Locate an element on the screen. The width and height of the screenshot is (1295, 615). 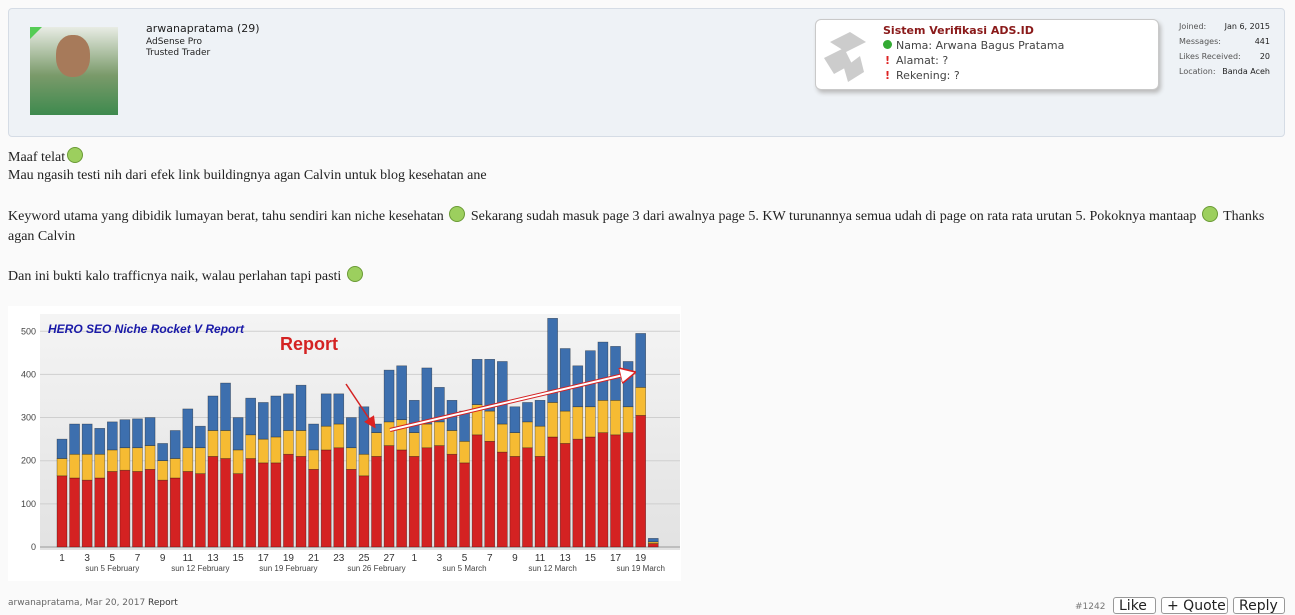
stat-label: Messages: is located at coordinates (1200, 41).